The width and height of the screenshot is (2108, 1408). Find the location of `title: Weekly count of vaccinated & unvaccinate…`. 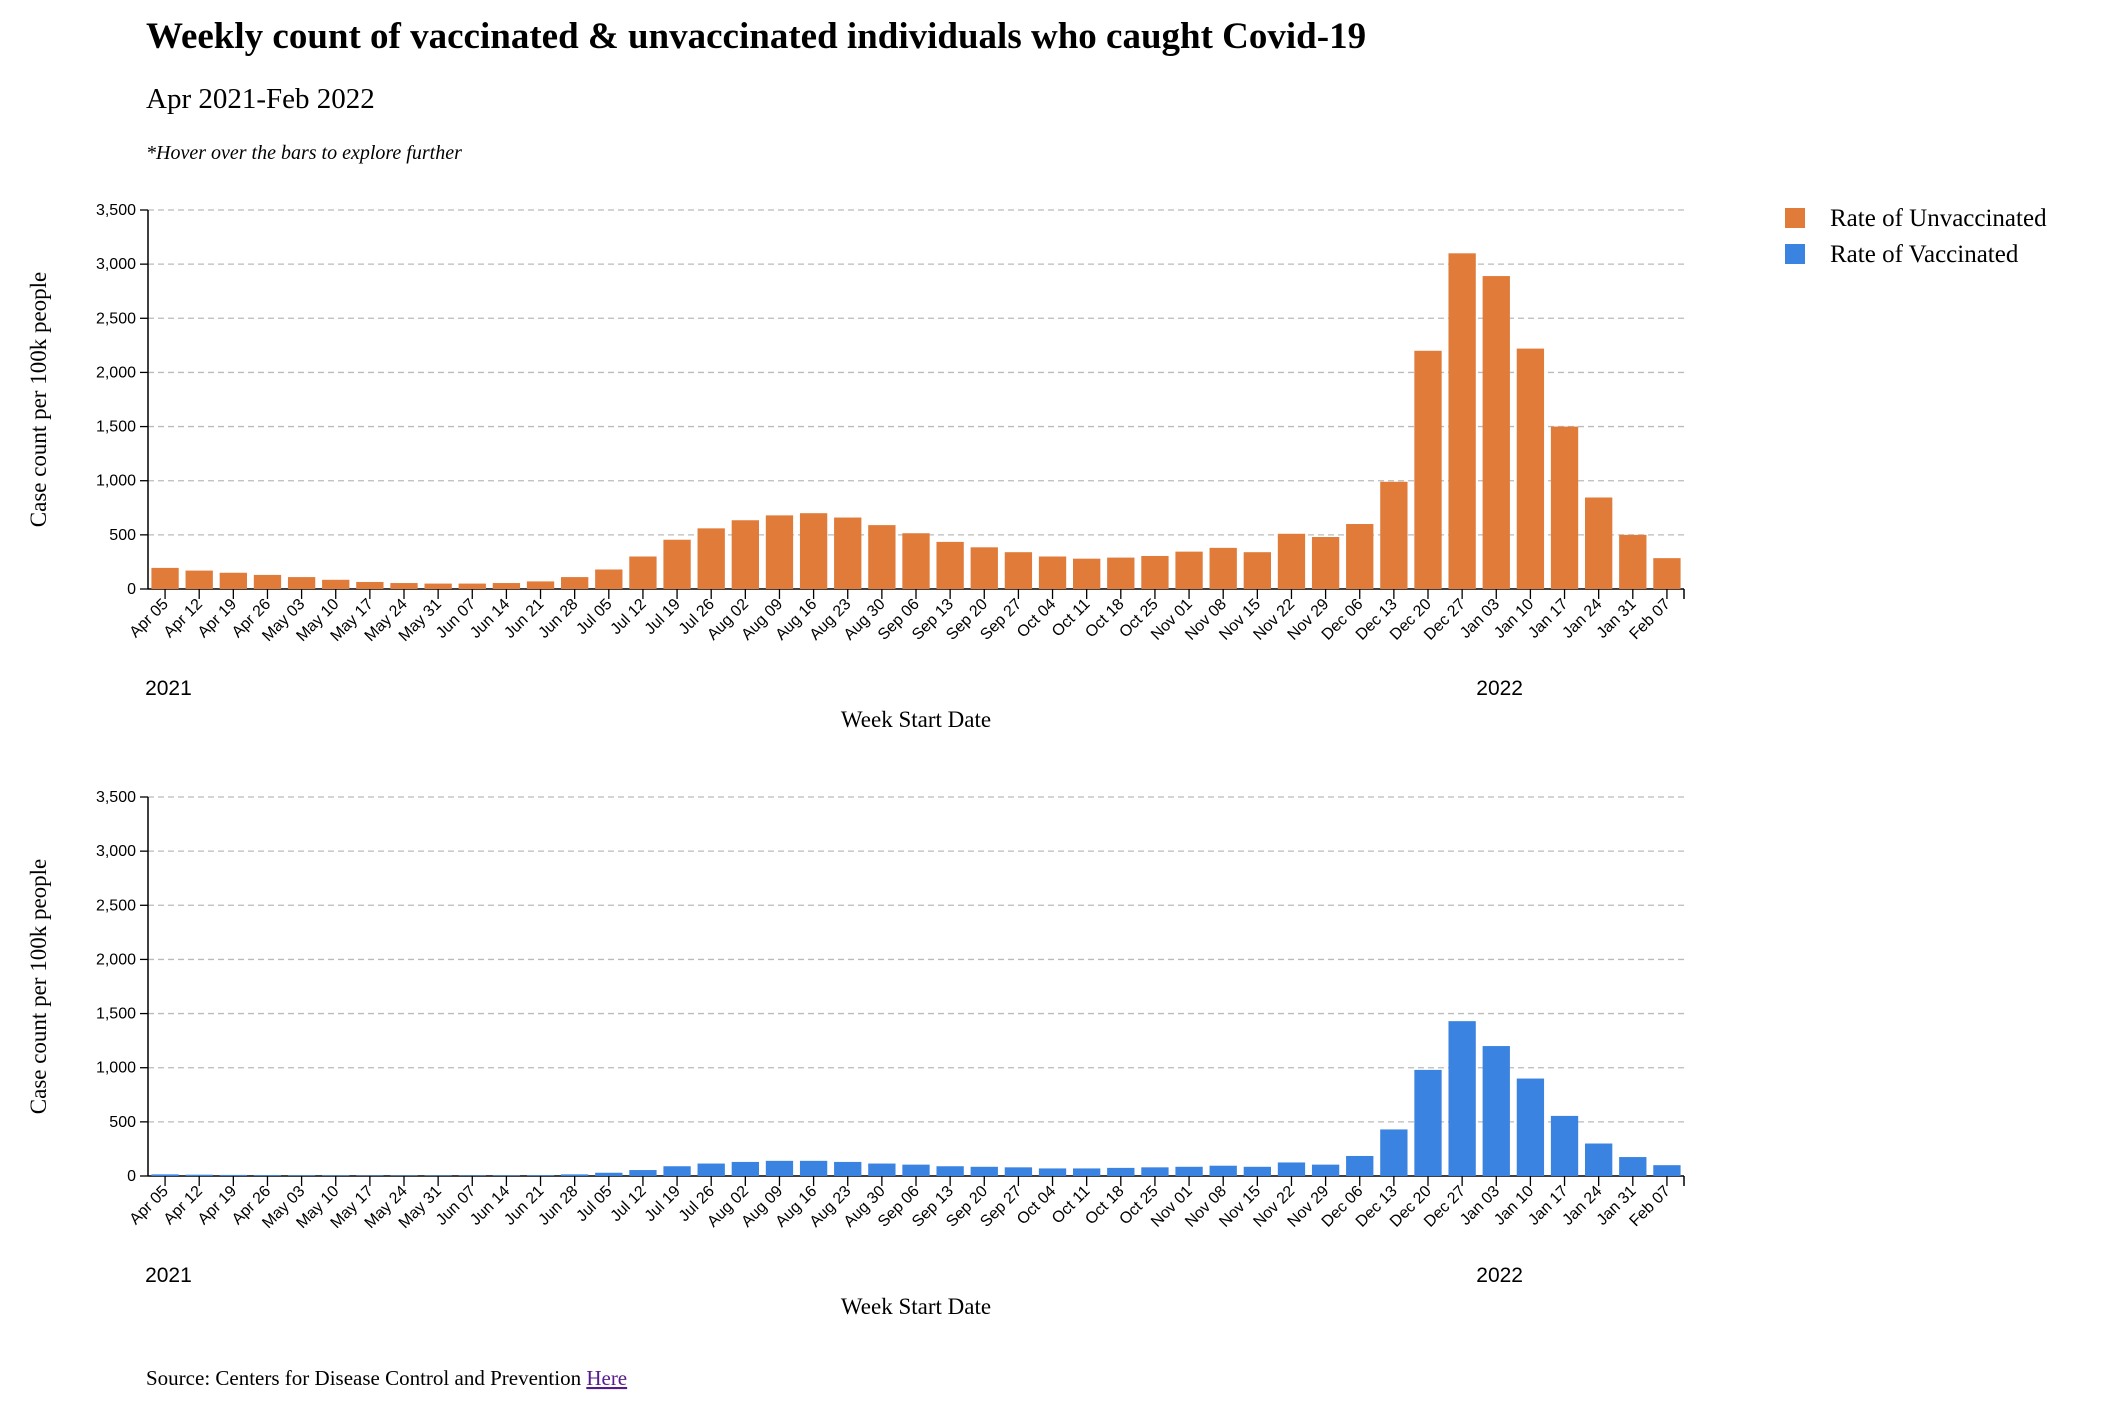

title: Weekly count of vaccinated & unvaccinate… is located at coordinates (756, 36).